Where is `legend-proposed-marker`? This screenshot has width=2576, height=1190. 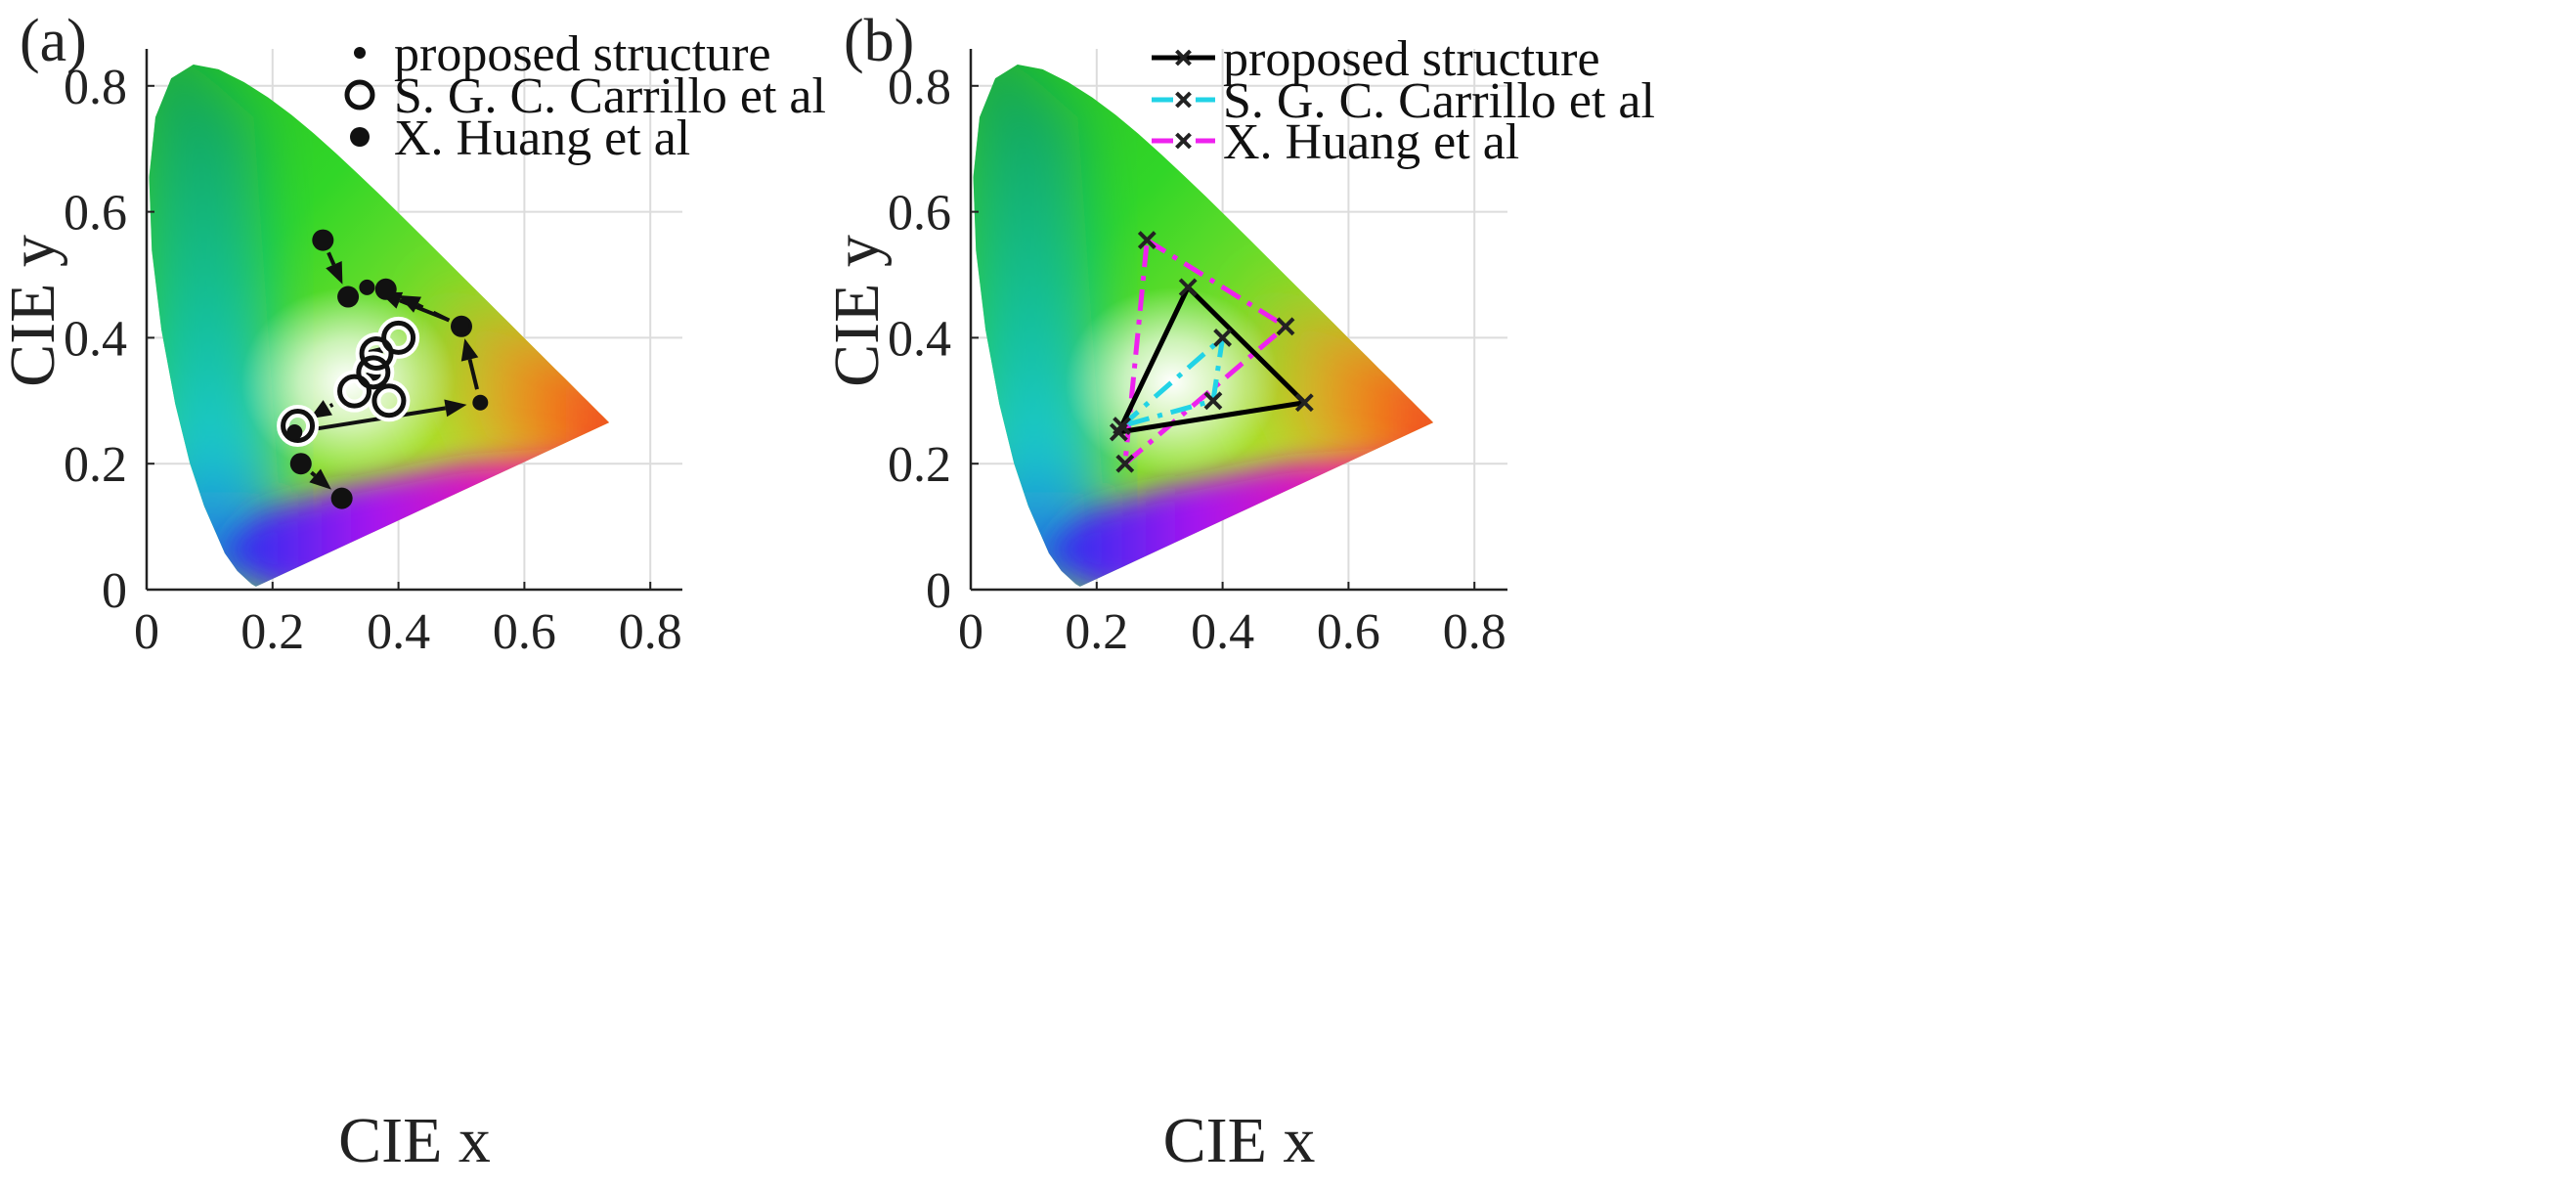 legend-proposed-marker is located at coordinates (360, 53).